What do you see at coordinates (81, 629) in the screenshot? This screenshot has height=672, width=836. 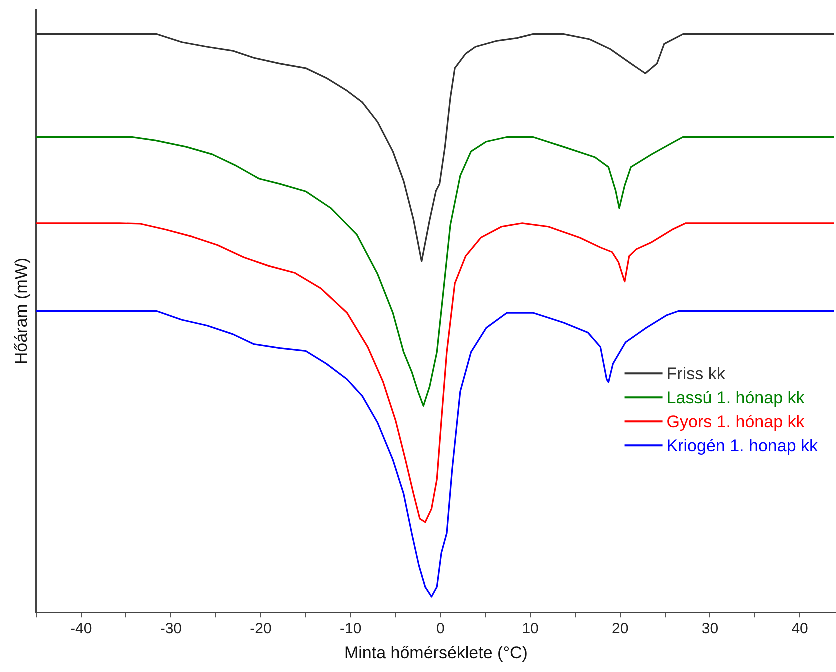 I see `x-tick-label: -40` at bounding box center [81, 629].